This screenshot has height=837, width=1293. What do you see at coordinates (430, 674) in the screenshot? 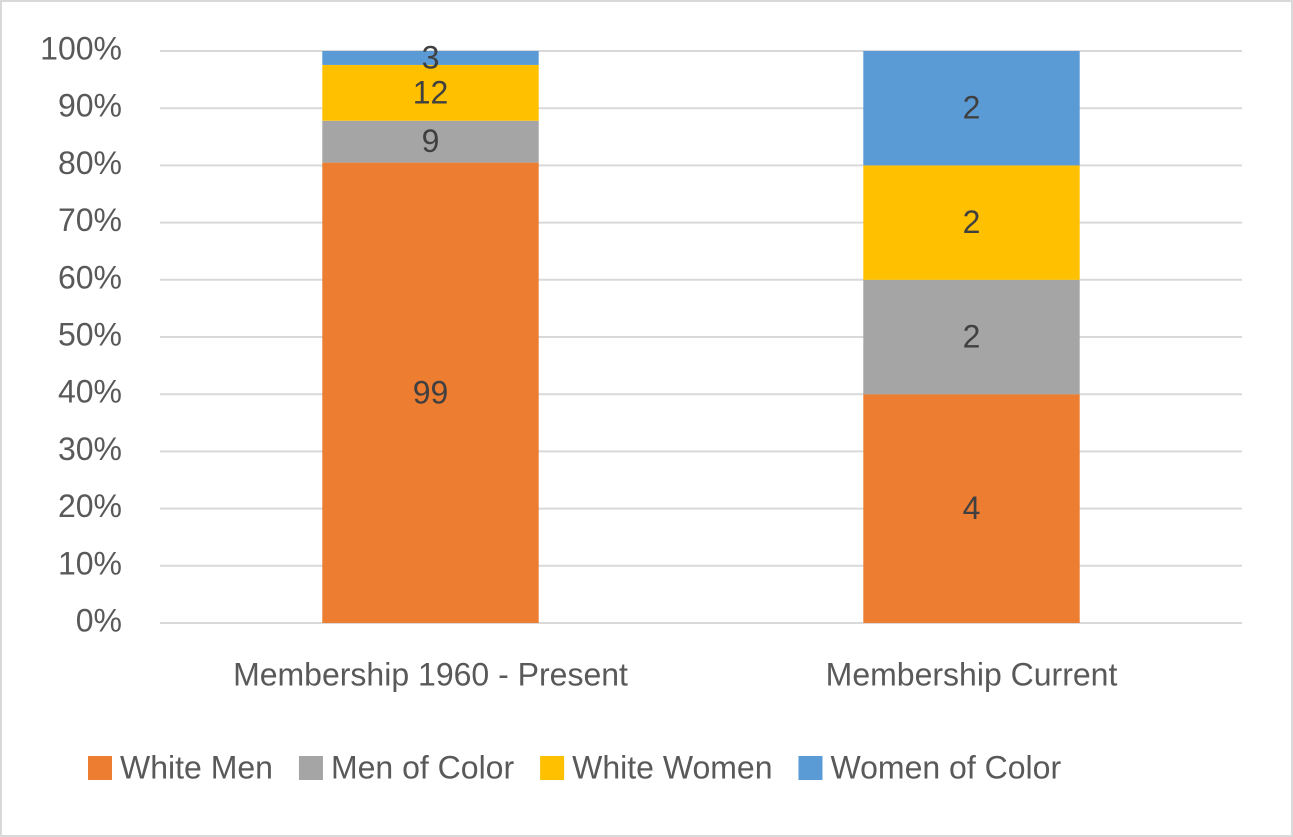
I see `x-tick-label: Membership 1960 - Present` at bounding box center [430, 674].